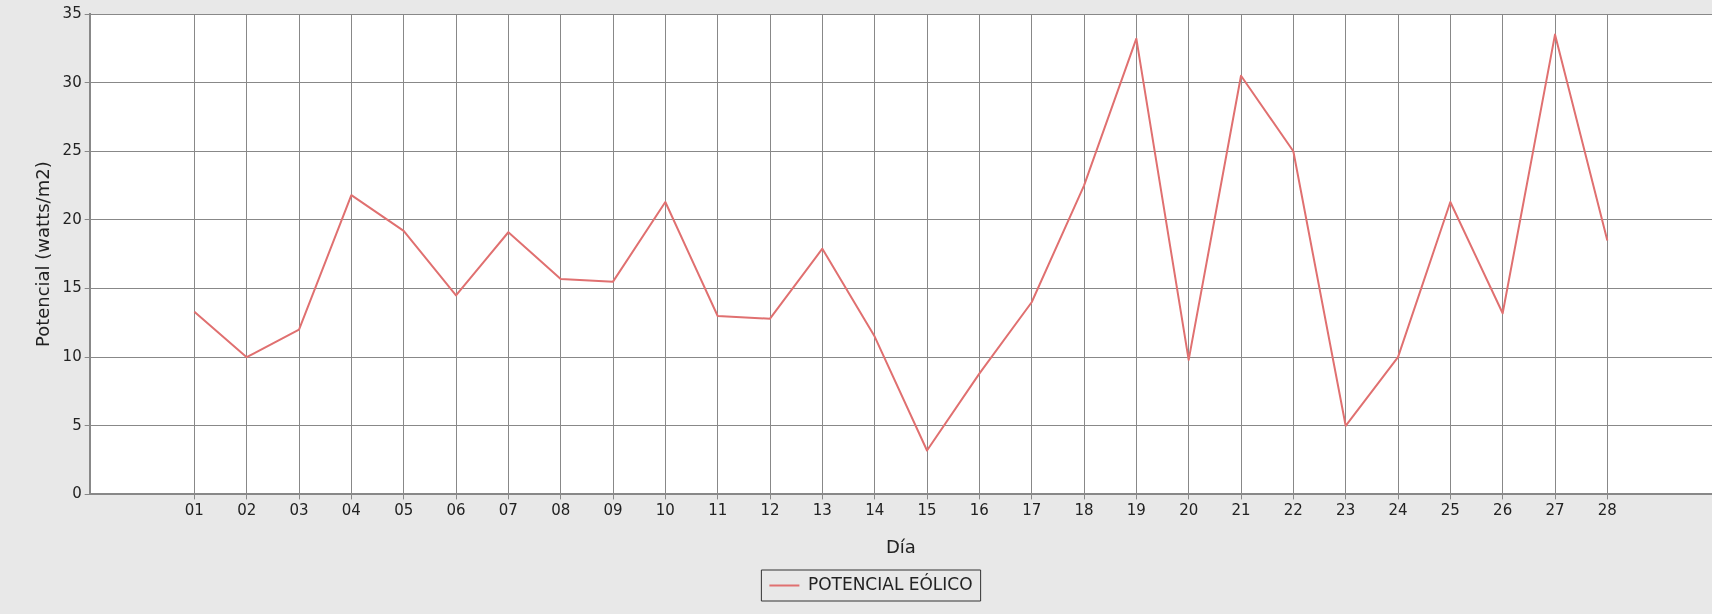 This screenshot has width=1712, height=614. Describe the element at coordinates (1084, 510) in the screenshot. I see `x-tick-label: 18` at that location.